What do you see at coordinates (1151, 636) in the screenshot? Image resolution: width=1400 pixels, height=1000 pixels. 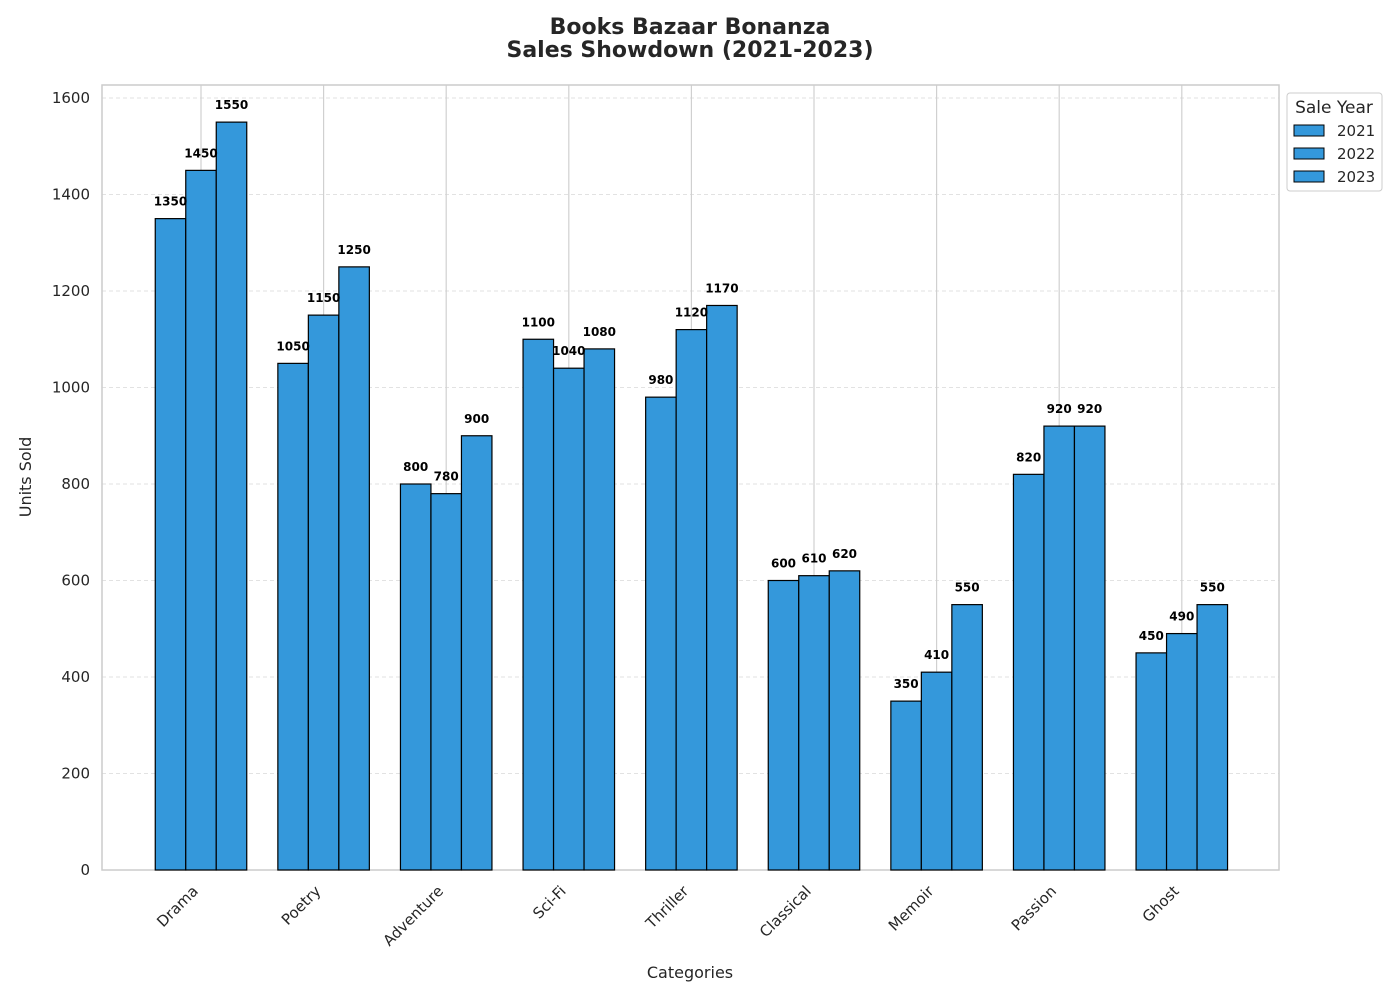 I see `bar-value-label: 450` at bounding box center [1151, 636].